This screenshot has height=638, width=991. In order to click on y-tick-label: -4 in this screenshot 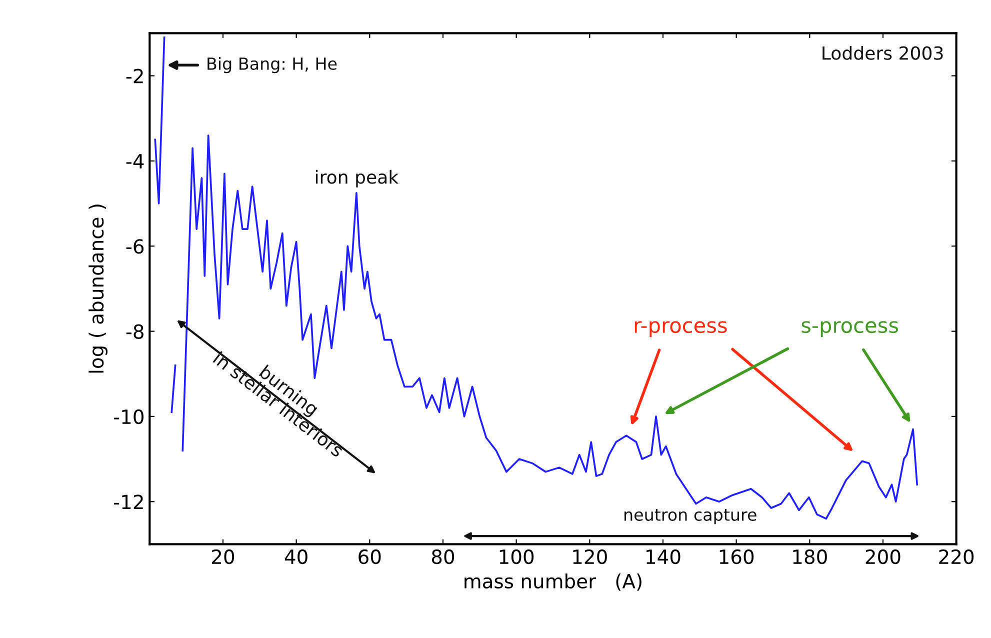, I will do `click(135, 161)`.